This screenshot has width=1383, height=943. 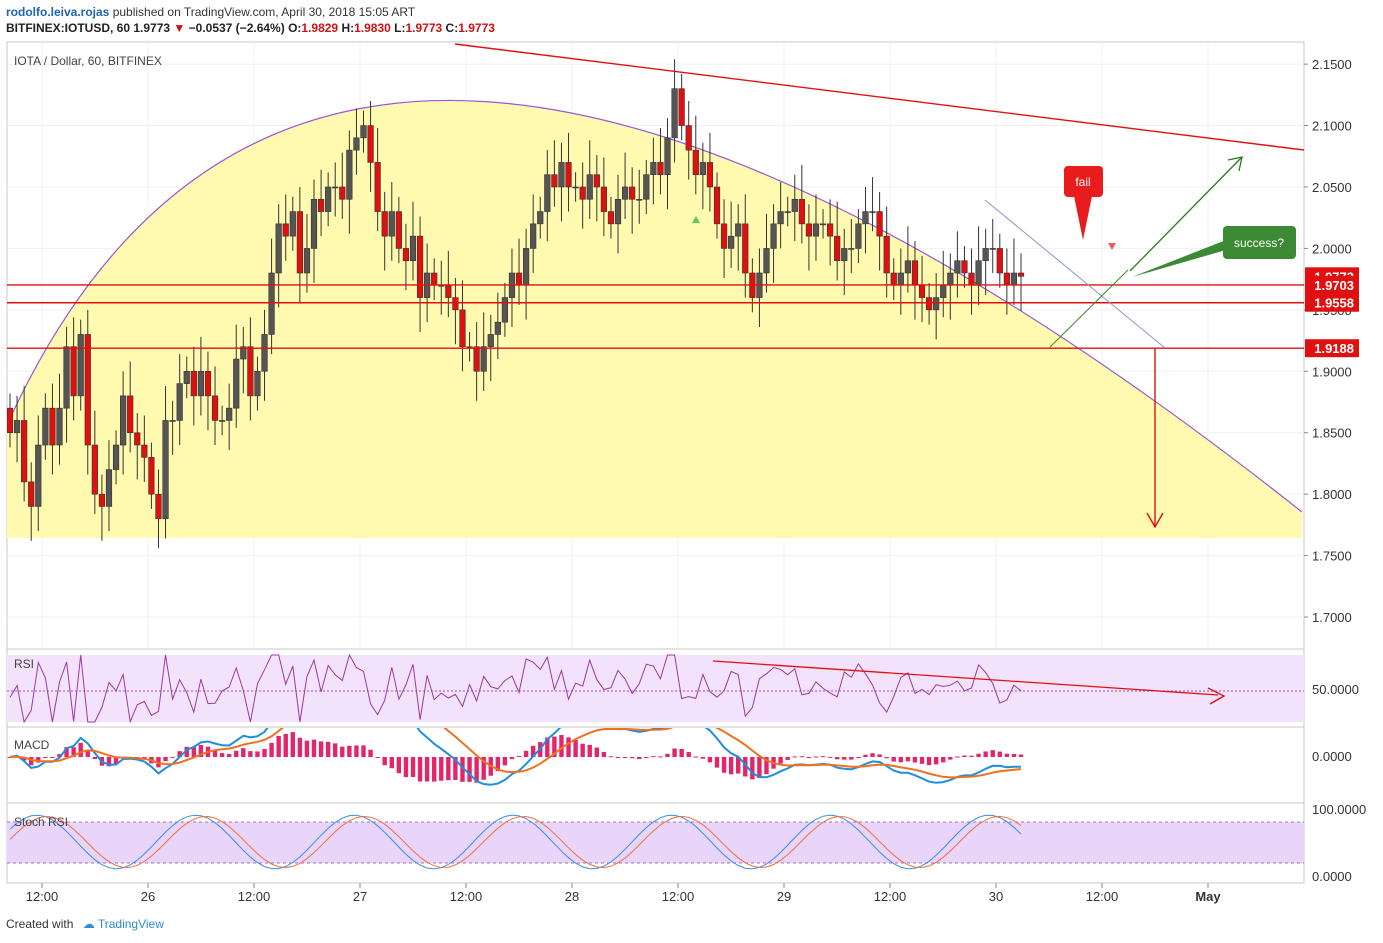 I want to click on low-label: L:, so click(x=400, y=28).